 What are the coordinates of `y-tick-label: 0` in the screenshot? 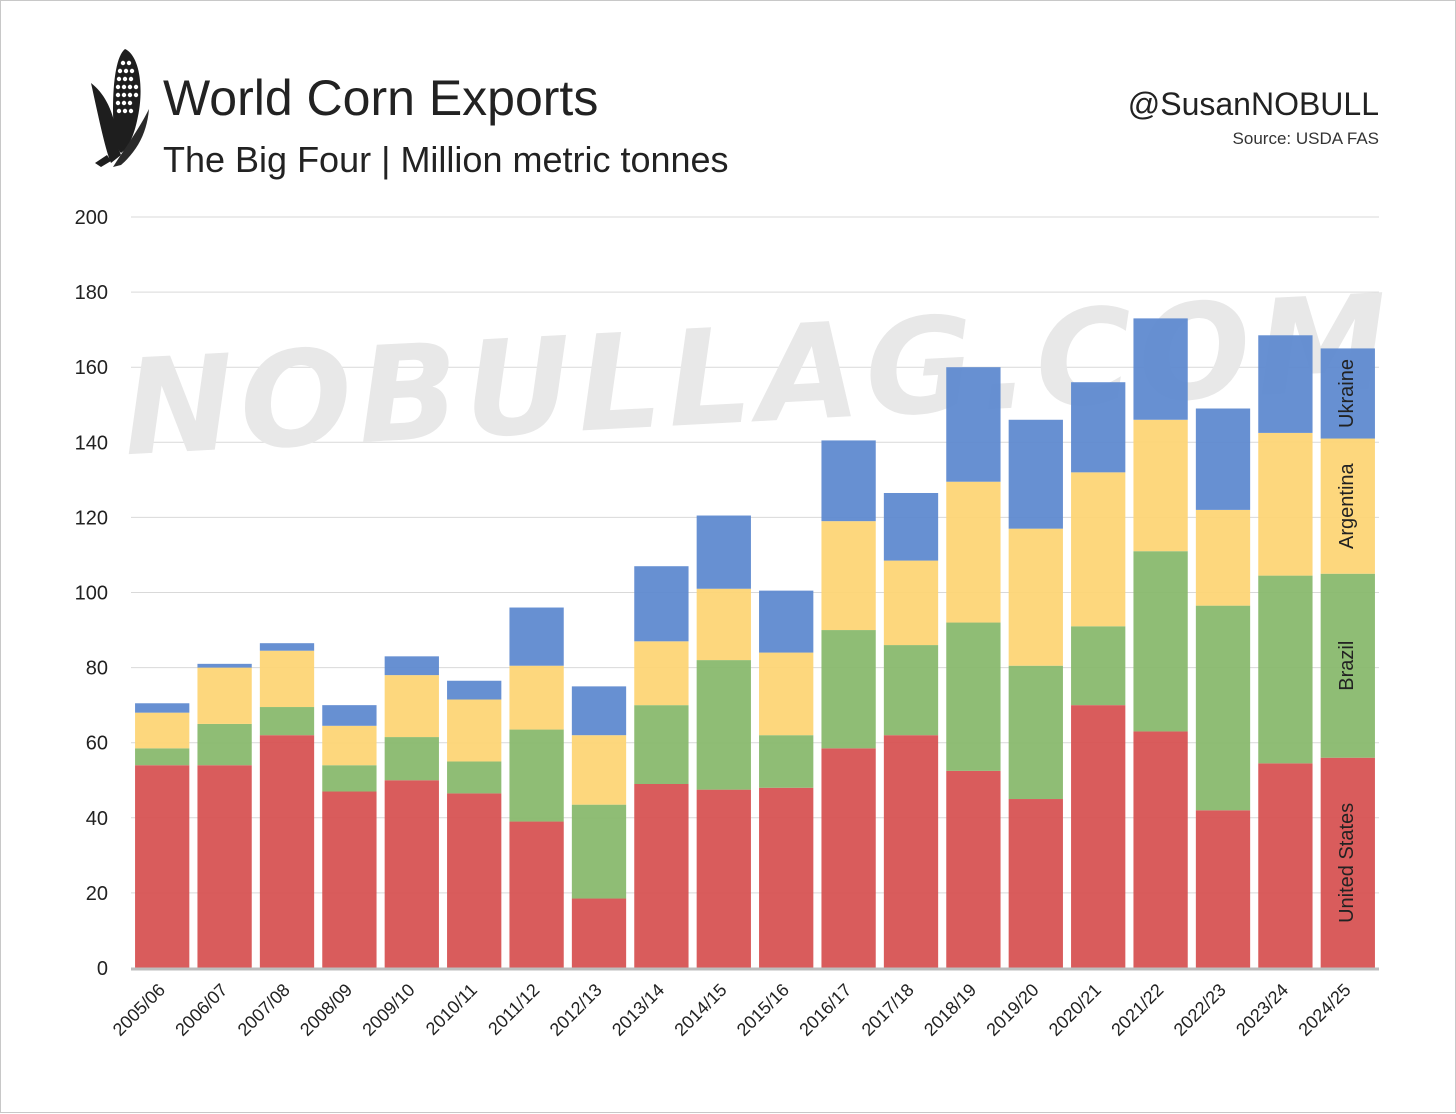 It's located at (102, 969).